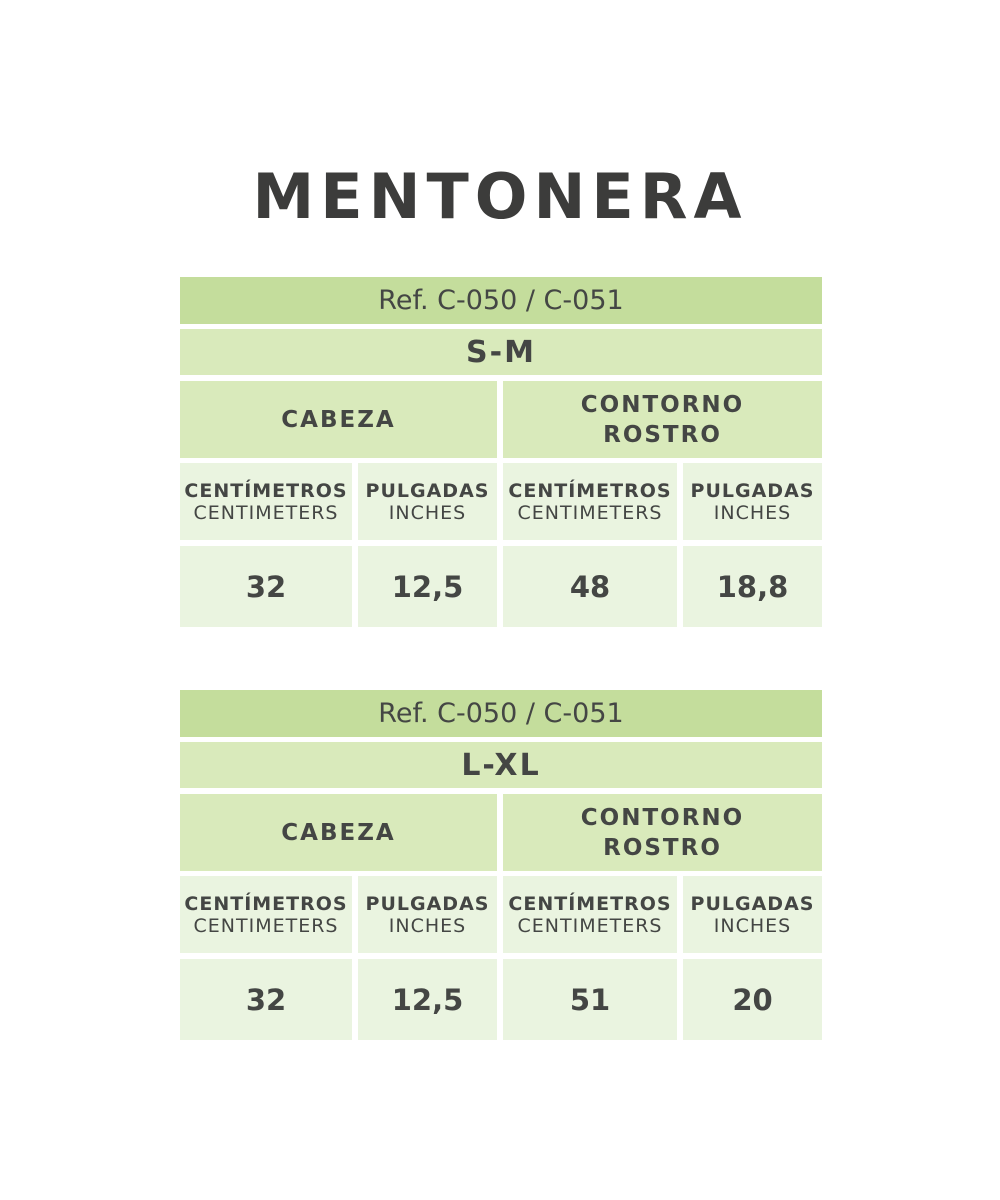 Image resolution: width=1000 pixels, height=1200 pixels. I want to click on value-cell: 20, so click(752, 999).